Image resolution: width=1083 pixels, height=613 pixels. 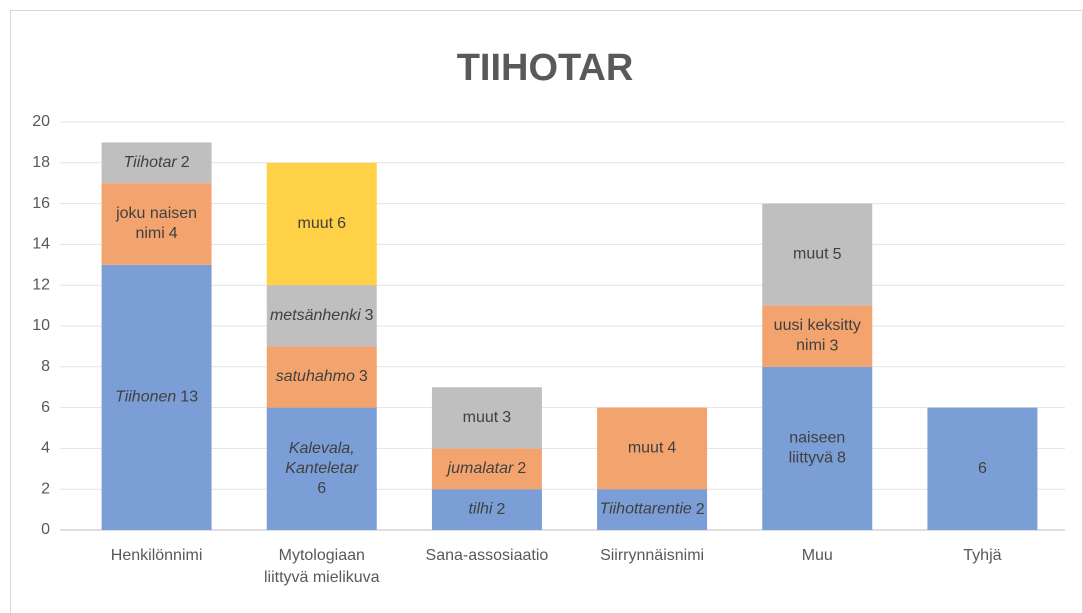 I want to click on y-tick-label: 20, so click(x=41, y=121).